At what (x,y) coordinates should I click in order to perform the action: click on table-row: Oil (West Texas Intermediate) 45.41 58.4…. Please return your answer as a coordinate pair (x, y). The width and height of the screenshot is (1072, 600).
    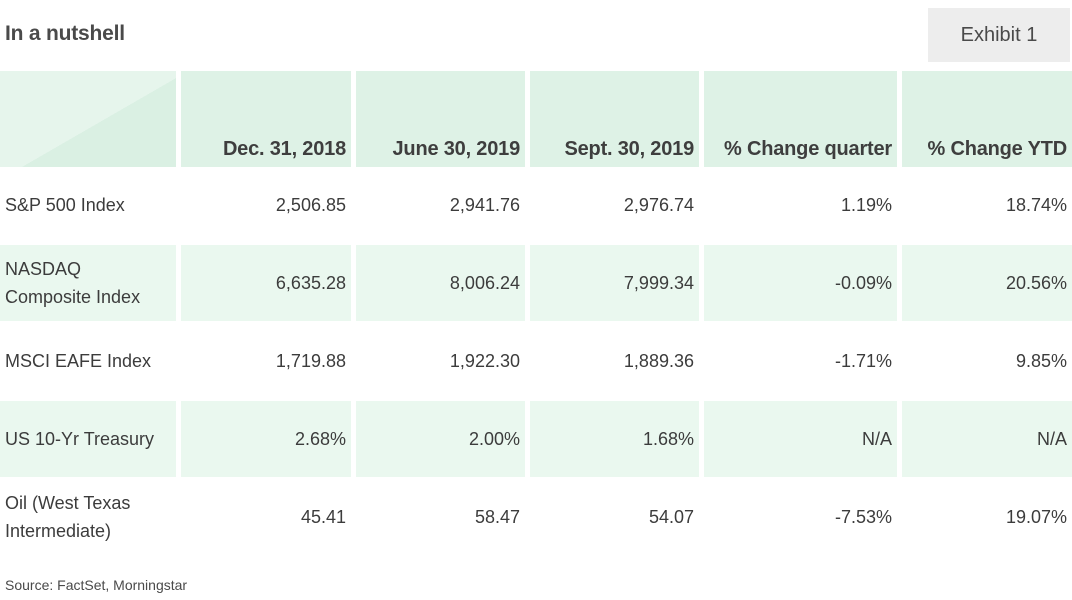
    Looking at the image, I should click on (536, 518).